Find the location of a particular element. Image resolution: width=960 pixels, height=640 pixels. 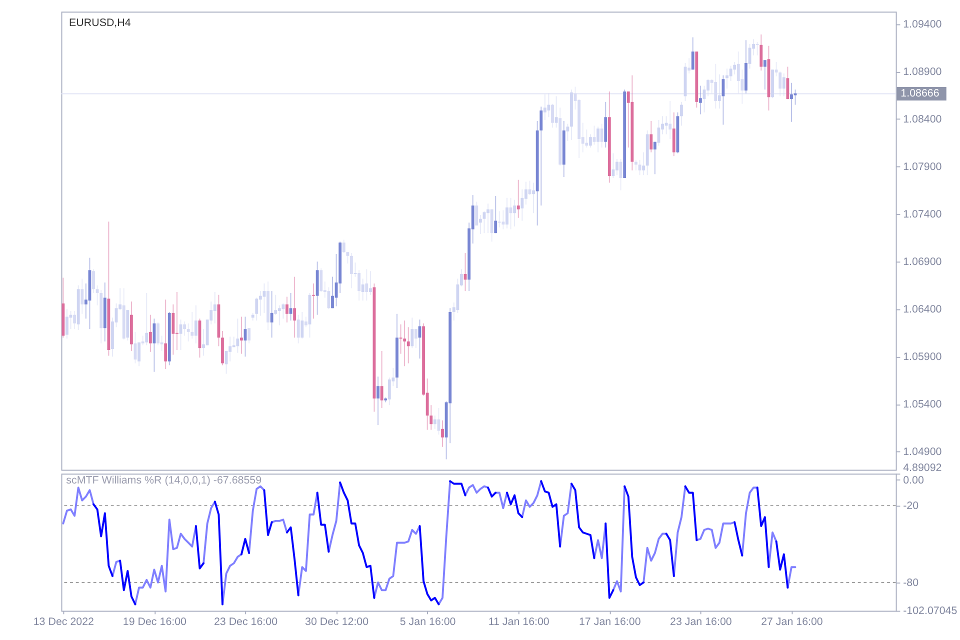

chart-title: scMTF Williams %R (14,0,0,1) -67.68559 is located at coordinates (164, 480).